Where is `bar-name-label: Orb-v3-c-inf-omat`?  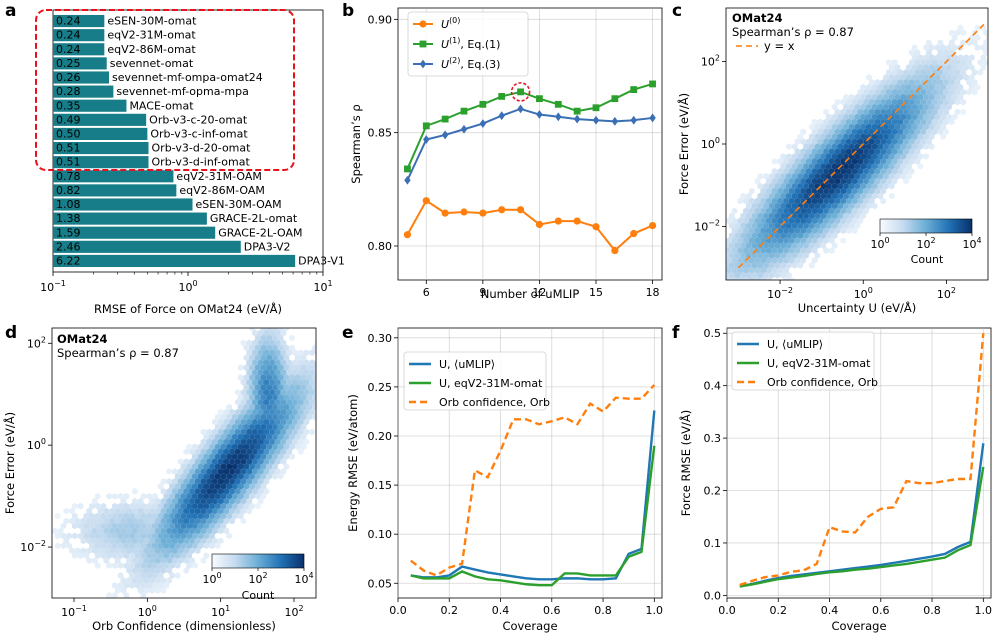
bar-name-label: Orb-v3-c-inf-omat is located at coordinates (199, 134).